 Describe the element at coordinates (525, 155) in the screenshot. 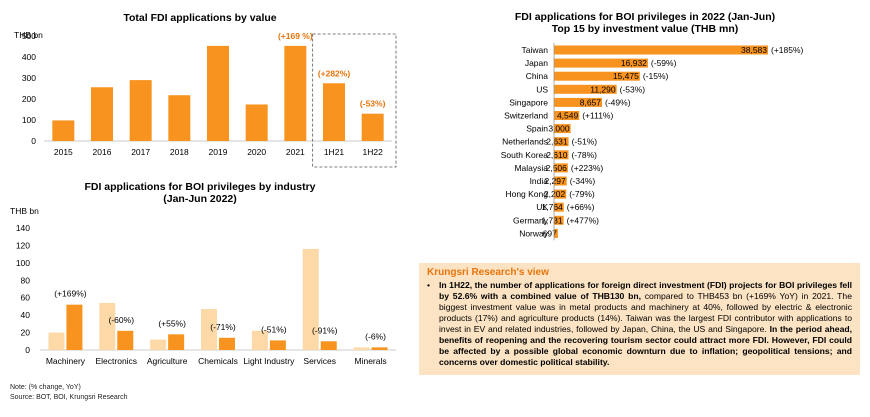

I see `category-label: South Korea` at that location.